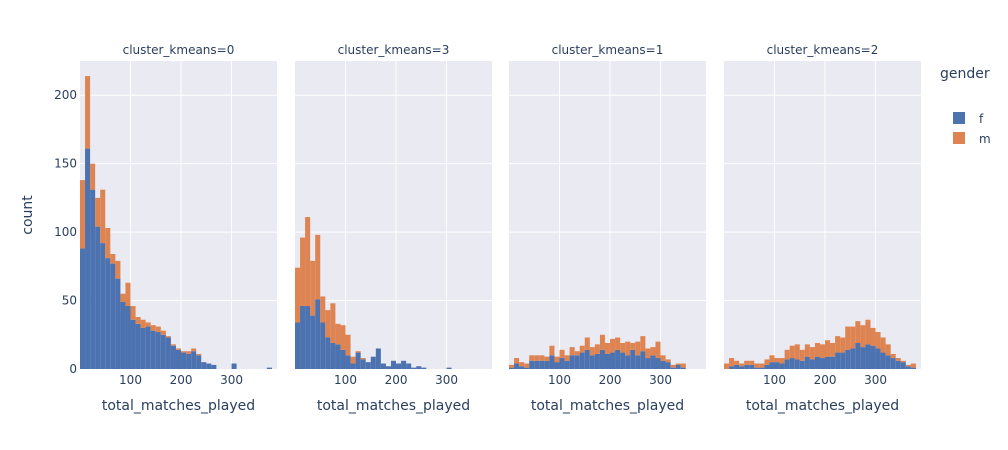 Image resolution: width=1008 pixels, height=450 pixels. What do you see at coordinates (965, 74) in the screenshot?
I see `legend-title: gender` at bounding box center [965, 74].